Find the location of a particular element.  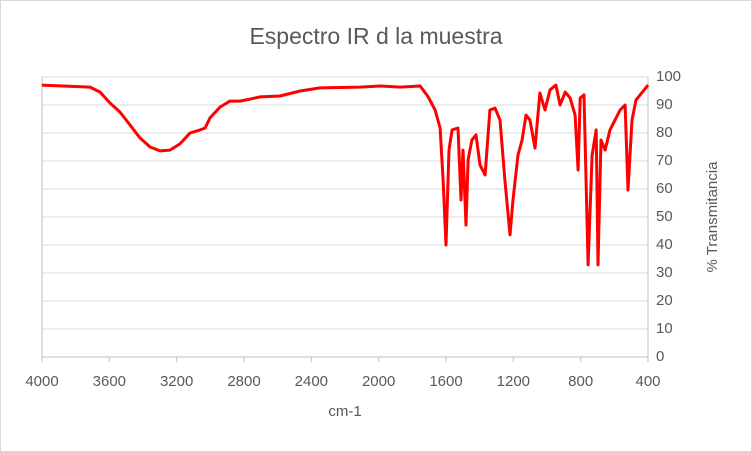

x-tick-label: 400 is located at coordinates (647, 381).